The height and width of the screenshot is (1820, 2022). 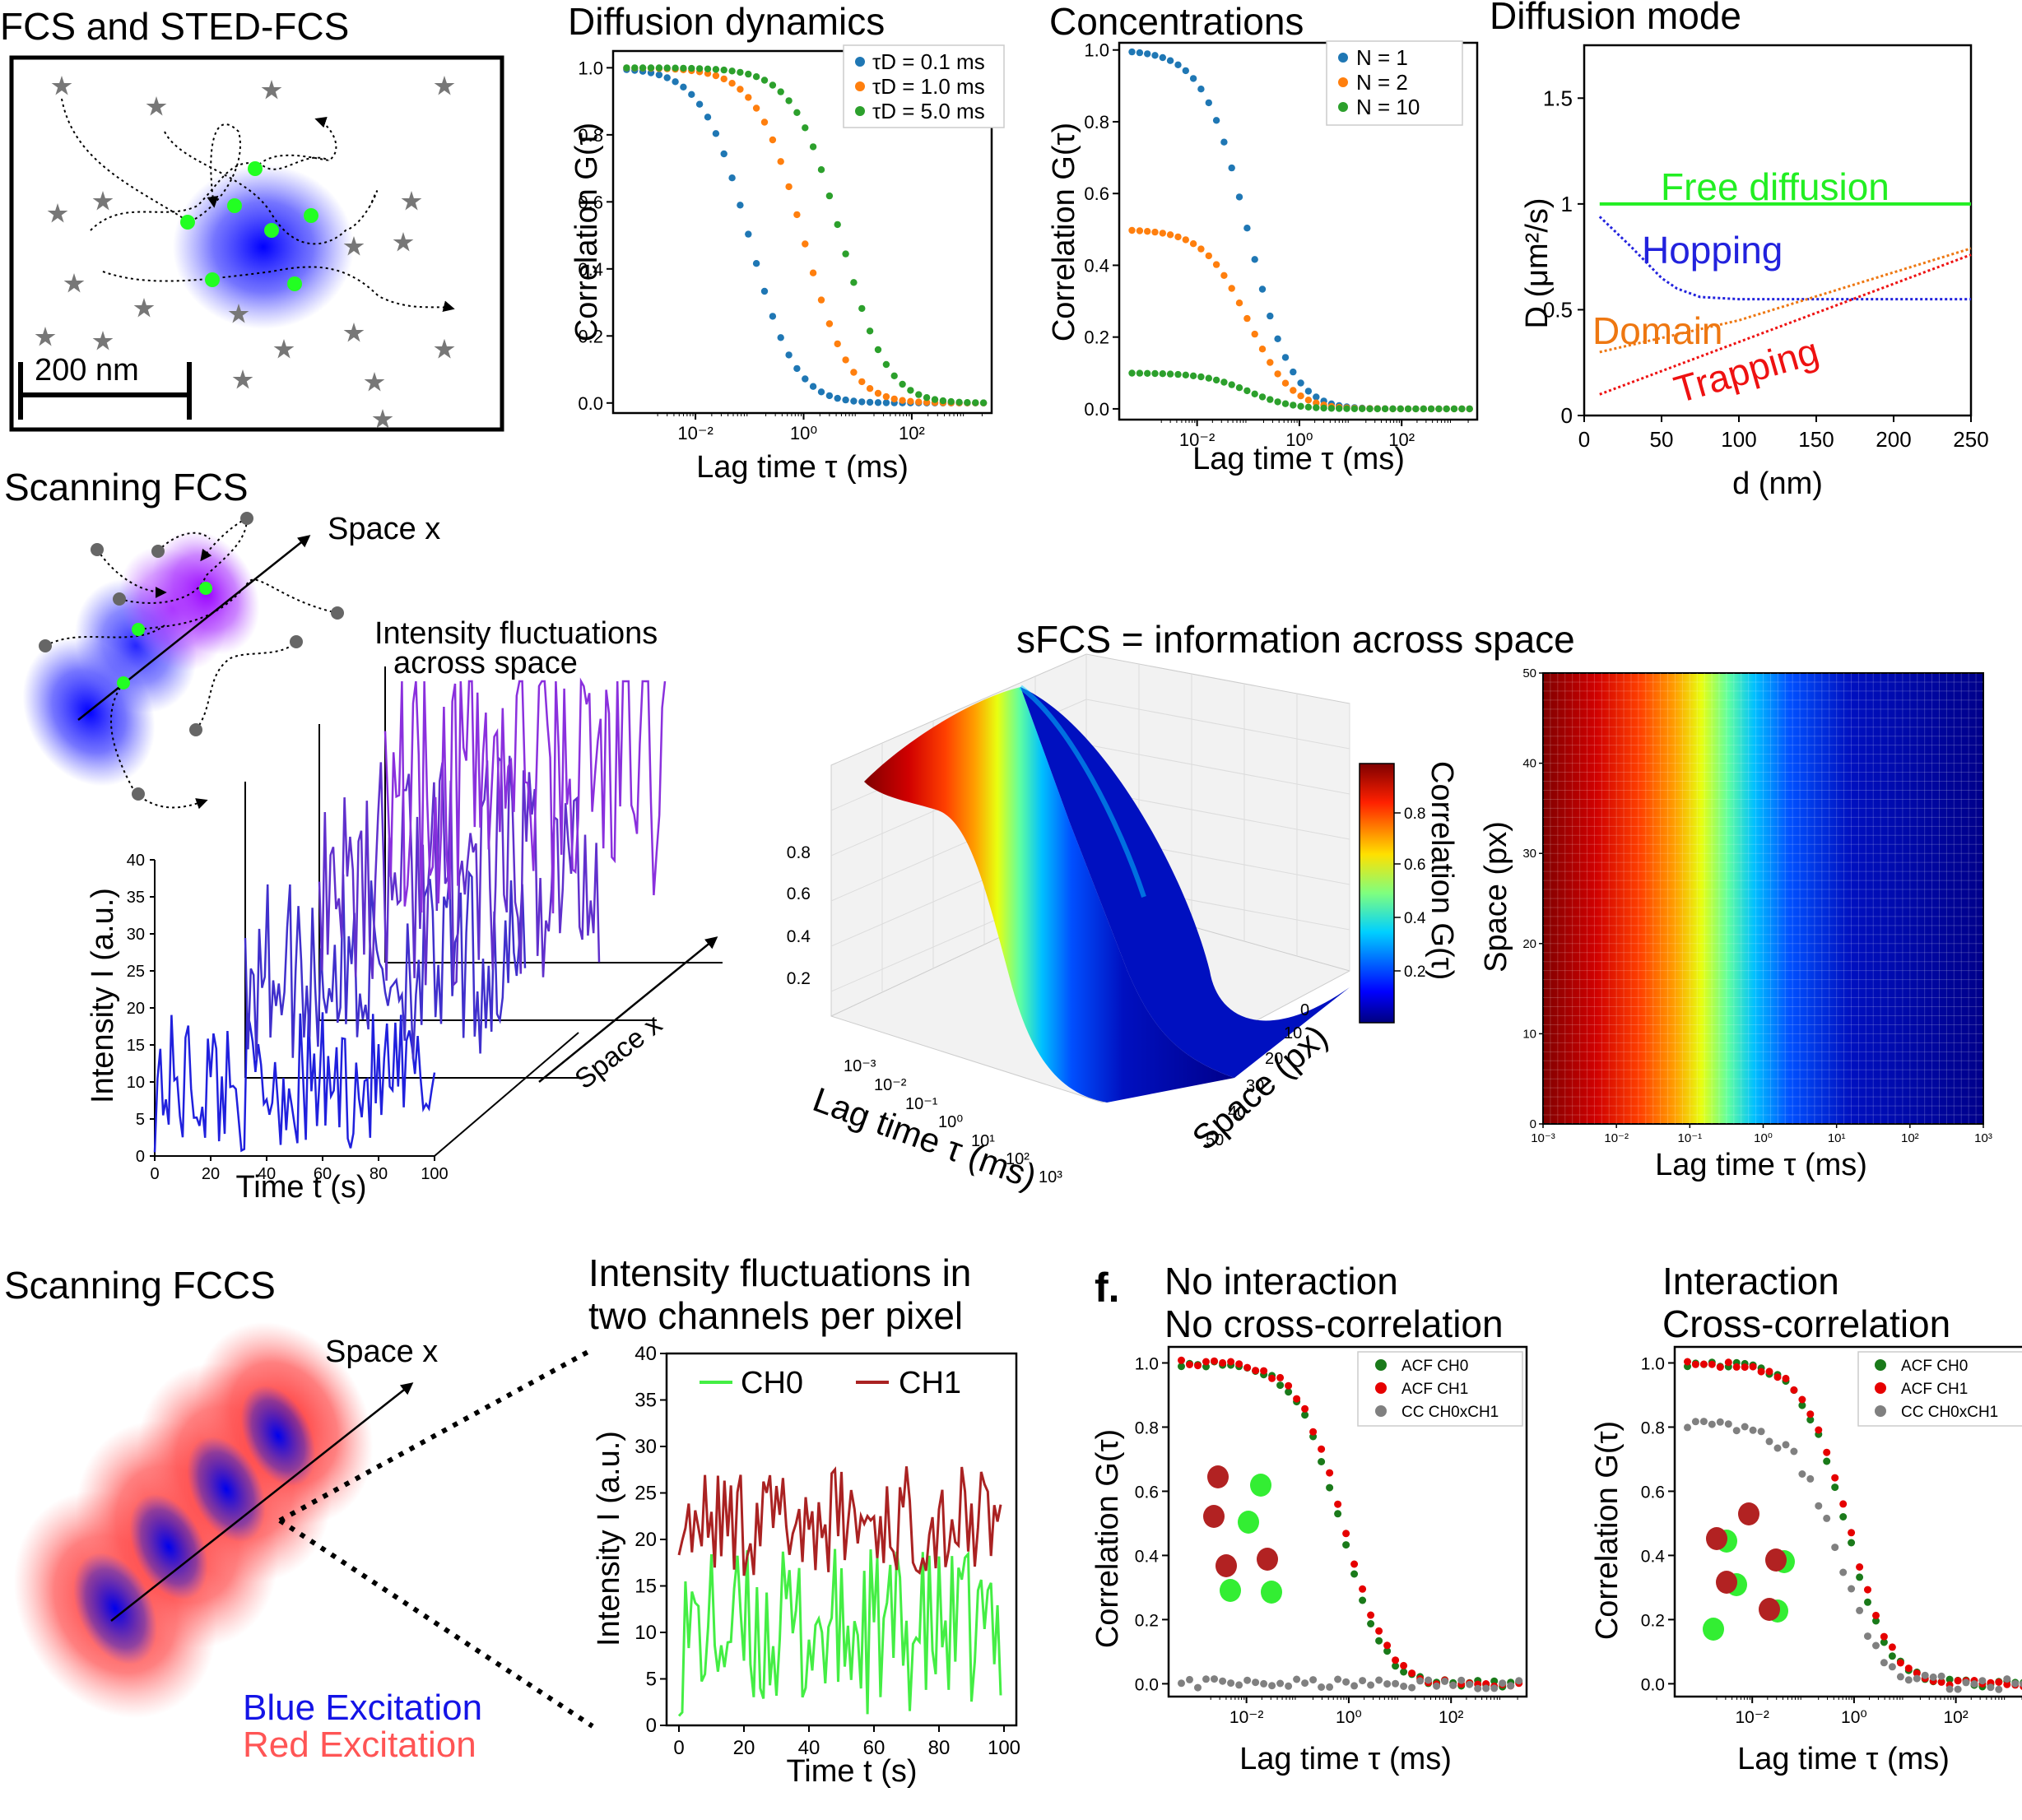 What do you see at coordinates (1414, 972) in the screenshot?
I see `cb-tick-label: 0.2` at bounding box center [1414, 972].